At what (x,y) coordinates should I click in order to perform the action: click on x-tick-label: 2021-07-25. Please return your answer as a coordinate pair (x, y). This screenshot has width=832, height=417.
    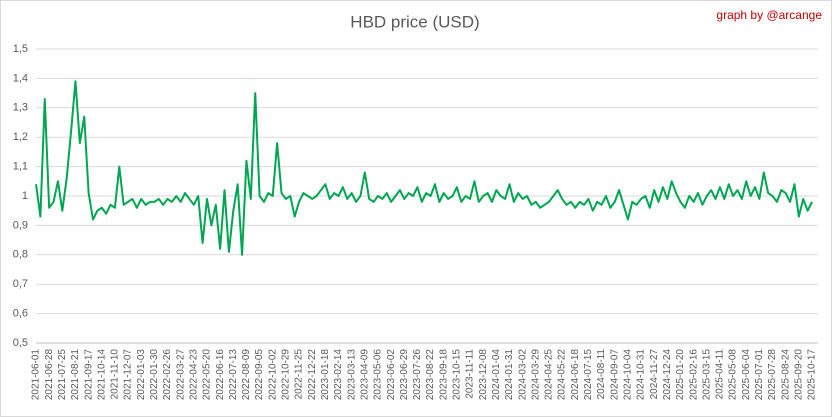
    Looking at the image, I should click on (62, 375).